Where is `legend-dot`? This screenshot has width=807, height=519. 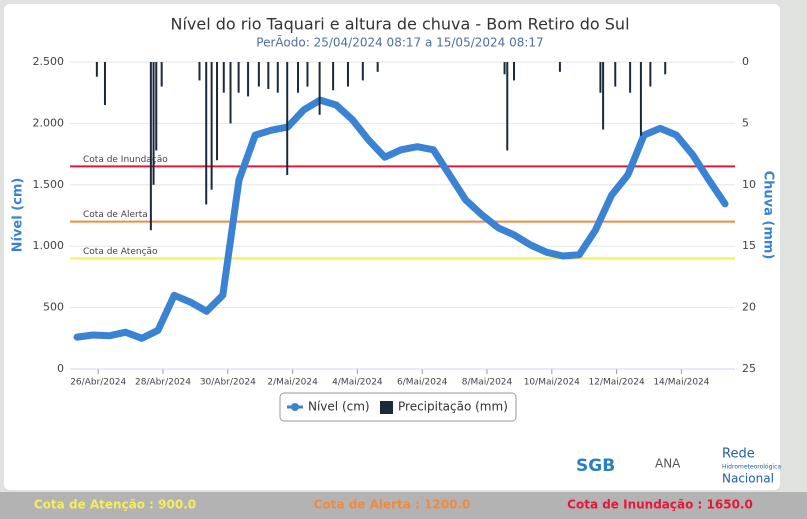 legend-dot is located at coordinates (295, 407).